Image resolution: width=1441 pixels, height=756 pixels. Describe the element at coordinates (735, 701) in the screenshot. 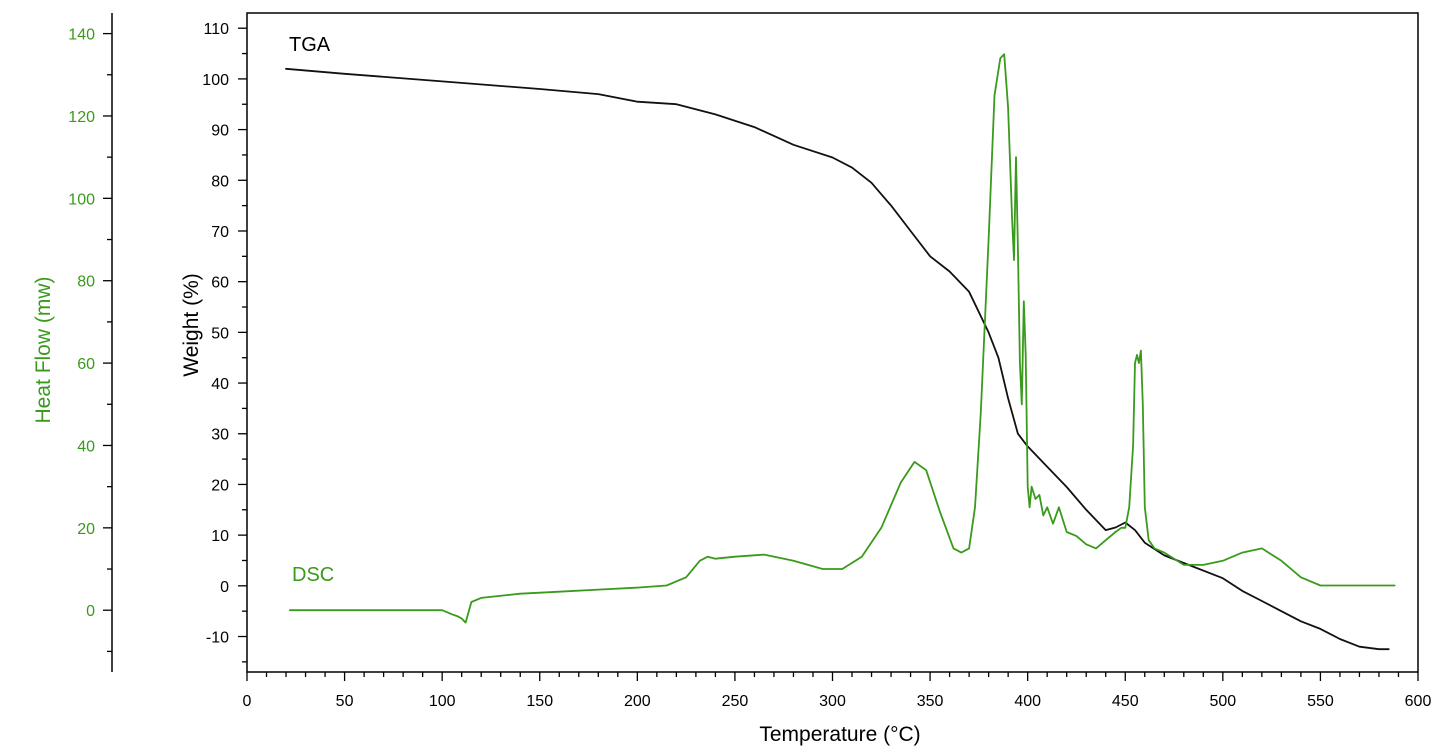

I see `temperature-tick-label: 250` at that location.